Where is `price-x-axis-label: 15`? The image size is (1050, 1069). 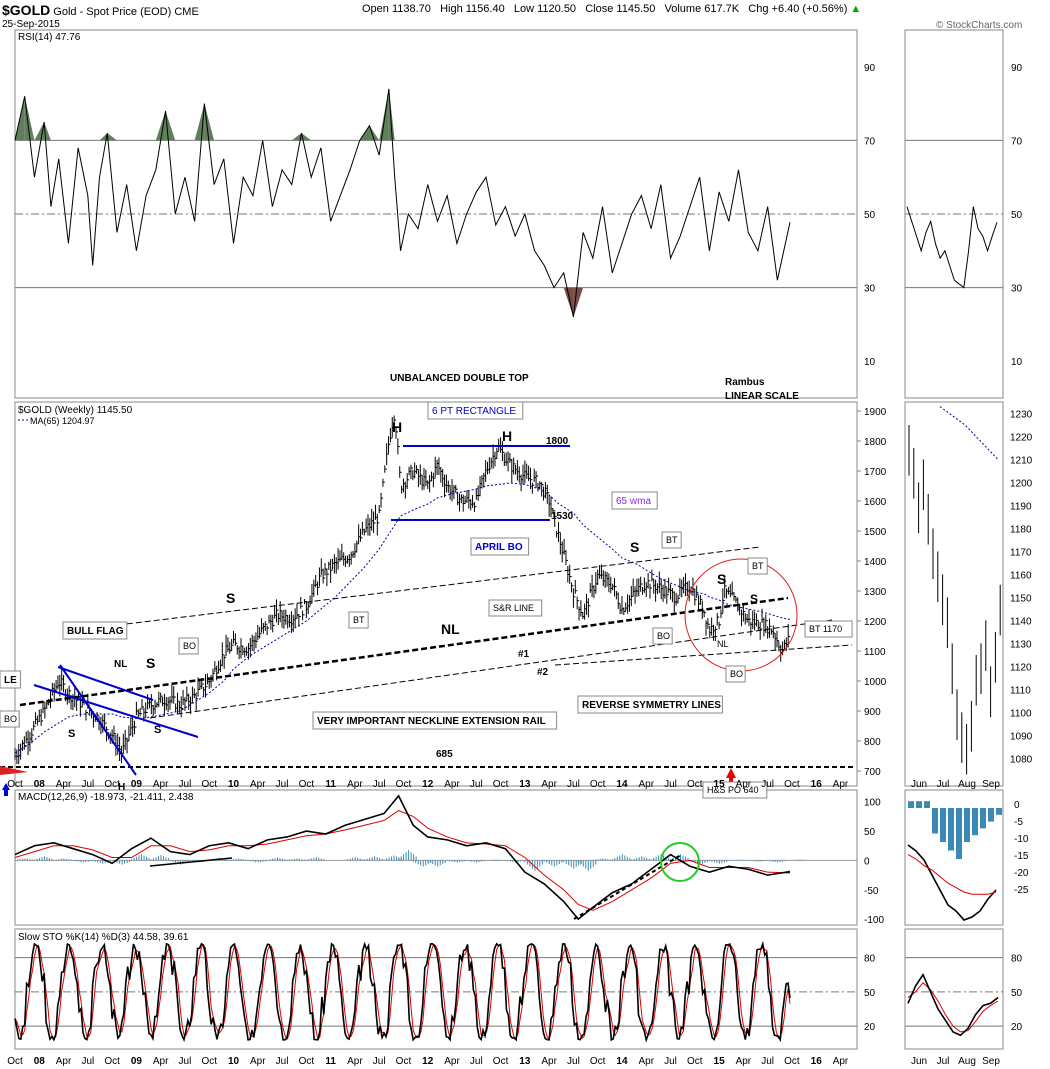
price-x-axis-label: 15 is located at coordinates (720, 784).